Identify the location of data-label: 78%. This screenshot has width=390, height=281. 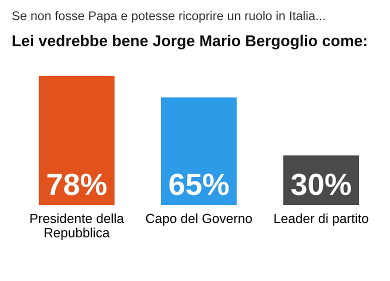
(76, 185).